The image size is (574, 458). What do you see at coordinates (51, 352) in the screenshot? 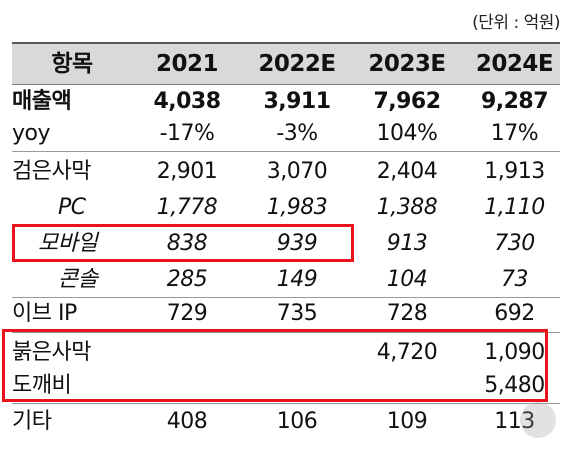
I see `row-label: 붉은사막` at bounding box center [51, 352].